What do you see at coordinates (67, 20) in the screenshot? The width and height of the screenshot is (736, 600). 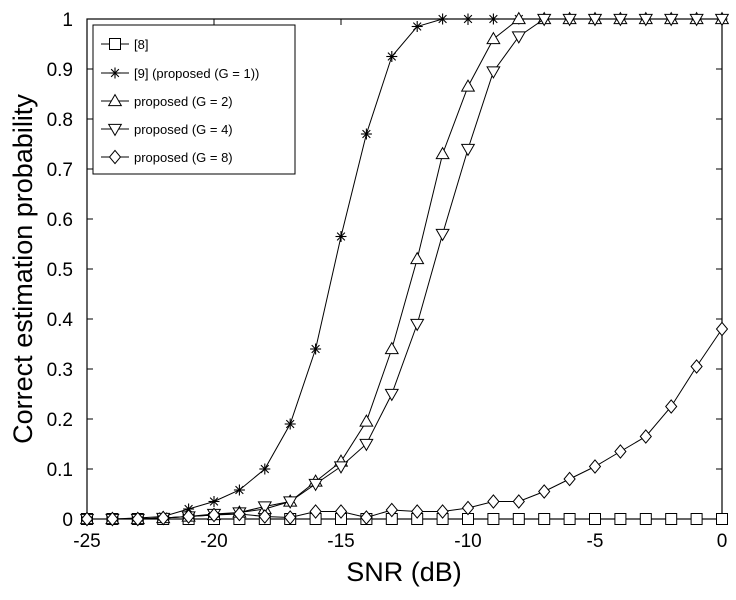 I see `y-tick-label: 1` at bounding box center [67, 20].